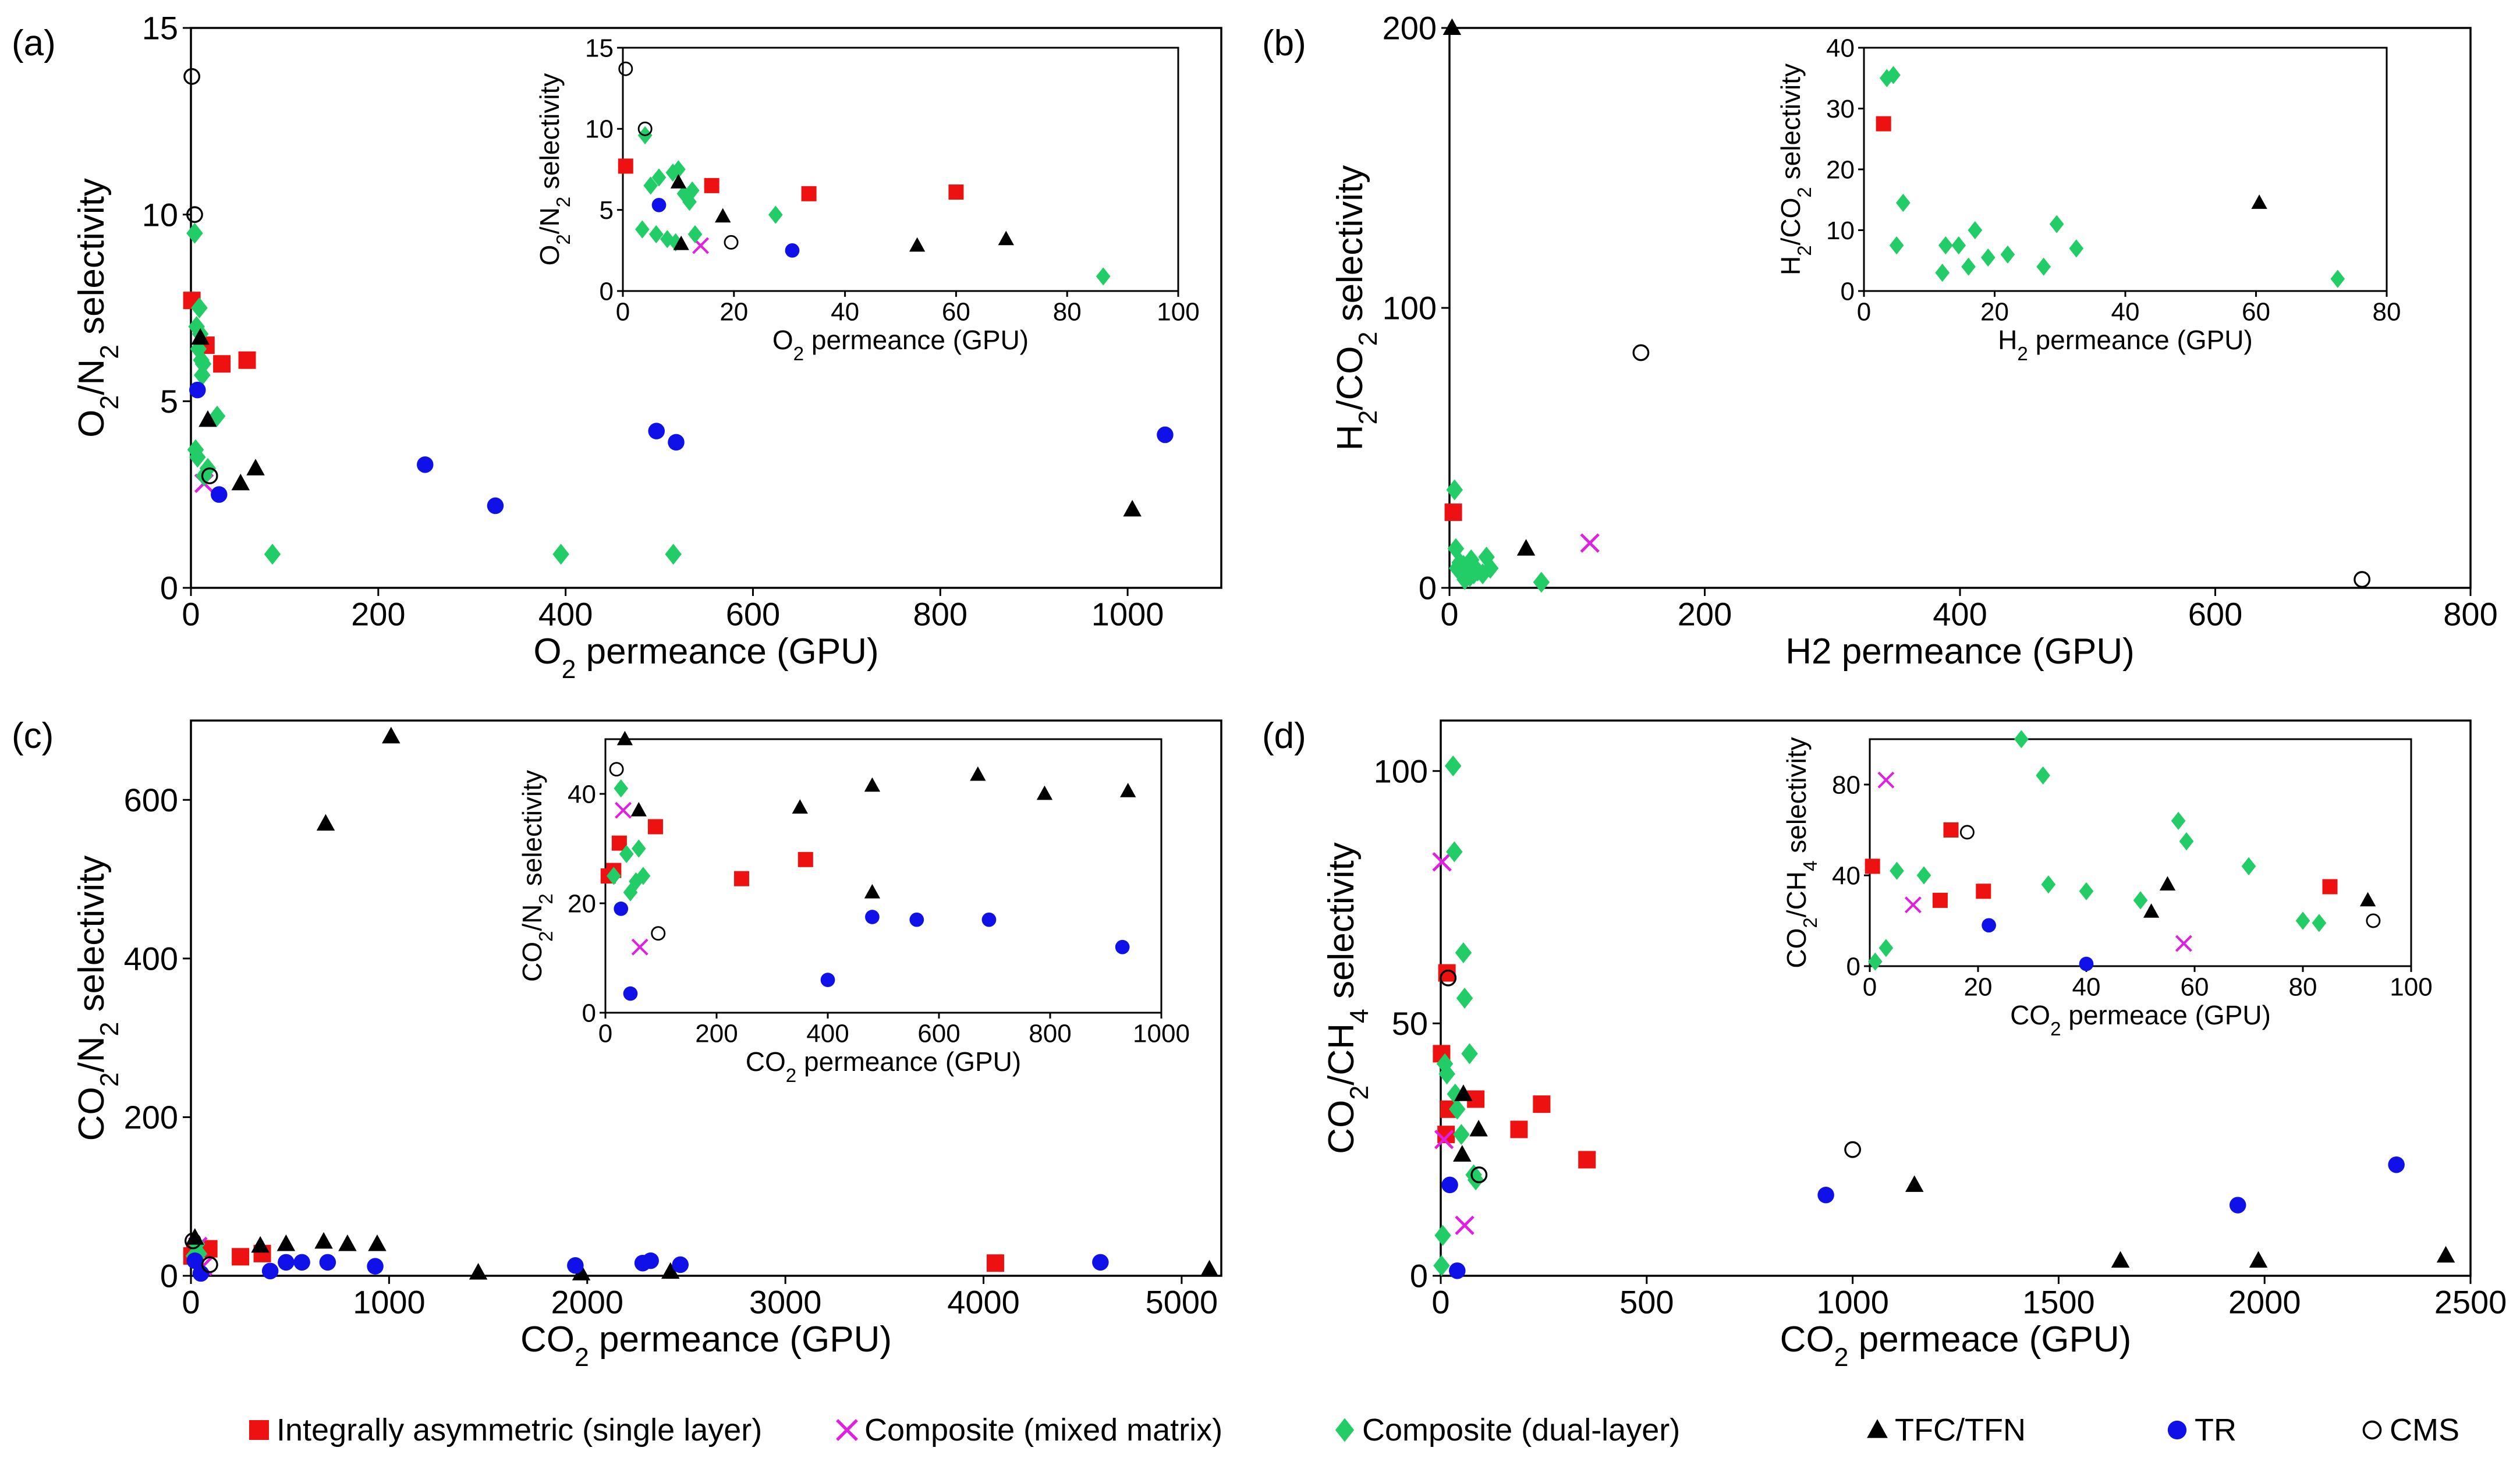  I want to click on panel-label: (b), so click(1284, 43).